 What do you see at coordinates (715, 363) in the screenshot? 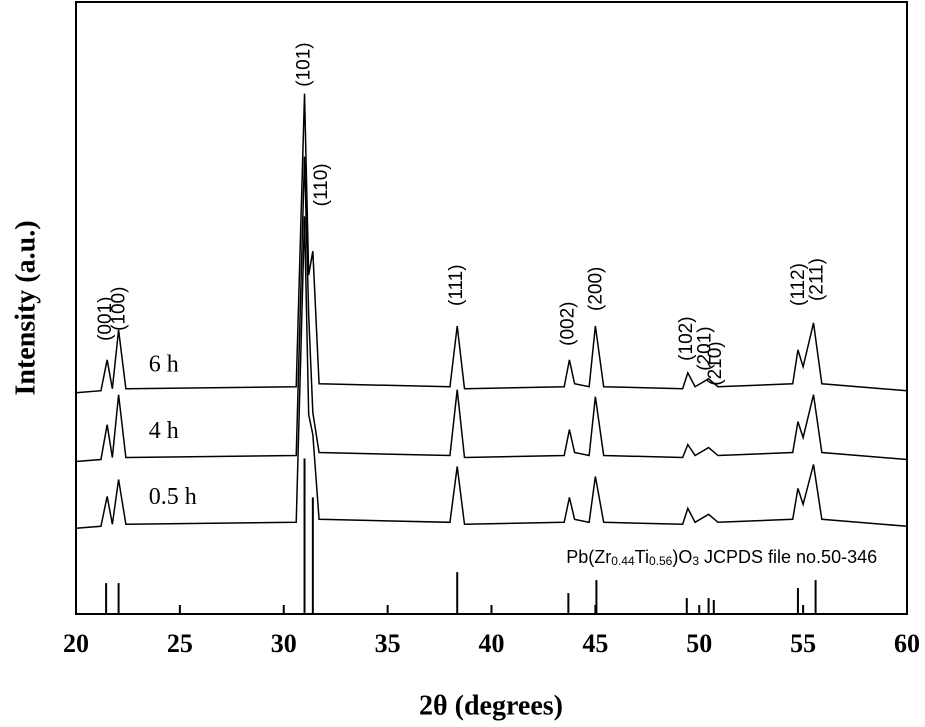
I see `peak-label: (210)` at bounding box center [715, 363].